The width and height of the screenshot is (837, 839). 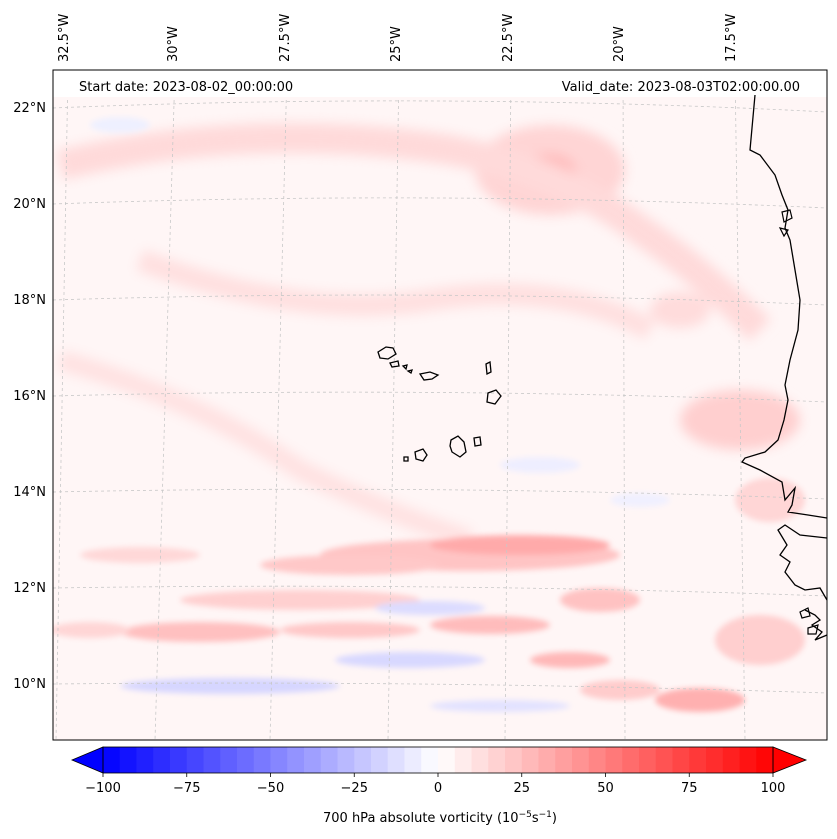 What do you see at coordinates (29, 300) in the screenshot?
I see `lat-label-18n: 18°N` at bounding box center [29, 300].